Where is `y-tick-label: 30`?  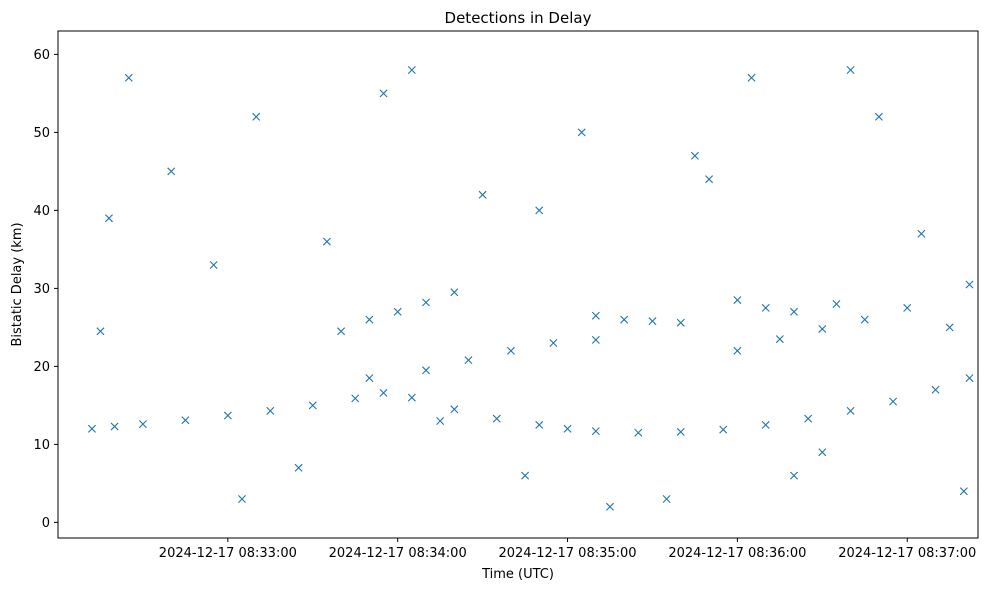 y-tick-label: 30 is located at coordinates (41, 289).